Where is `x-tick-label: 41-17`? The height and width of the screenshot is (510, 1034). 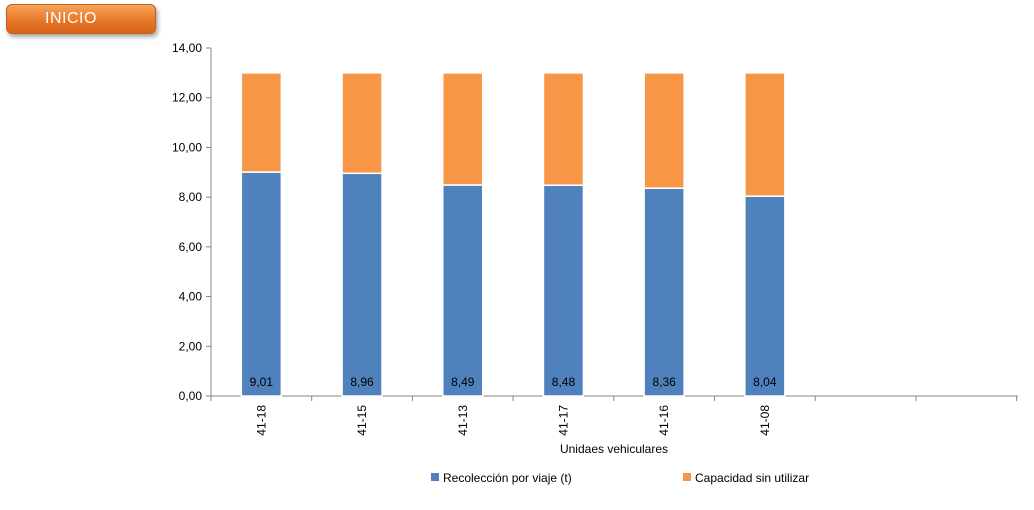 x-tick-label: 41-17 is located at coordinates (563, 420).